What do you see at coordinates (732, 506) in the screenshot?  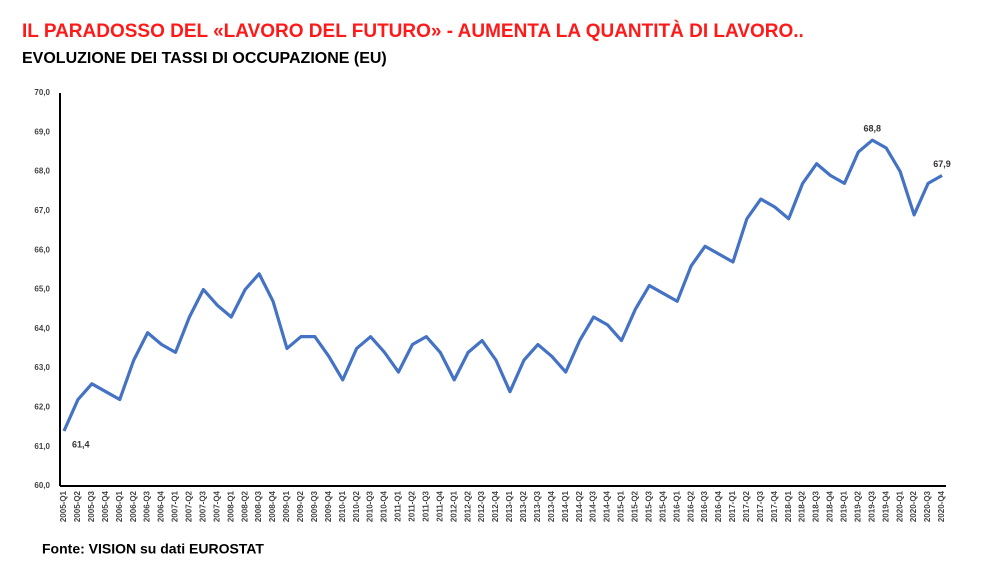 I see `x-tick-label: 2017-Q1` at bounding box center [732, 506].